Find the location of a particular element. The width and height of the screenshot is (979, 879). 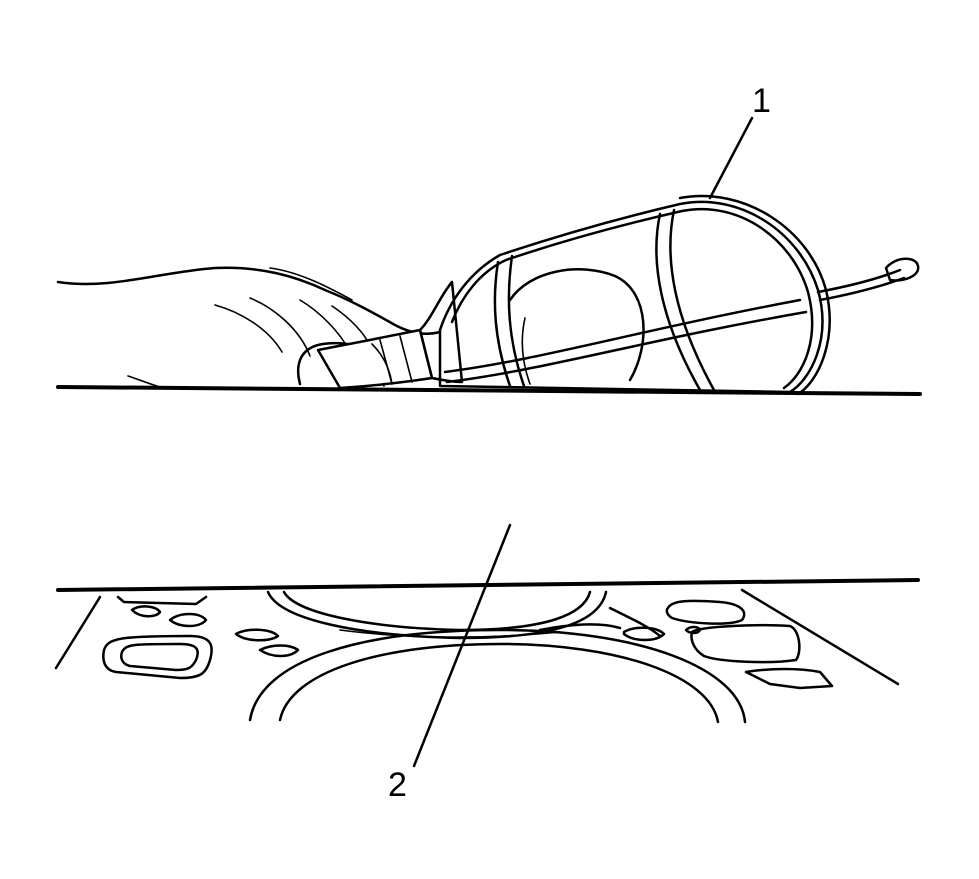

bottom-view is located at coordinates (487, 651).